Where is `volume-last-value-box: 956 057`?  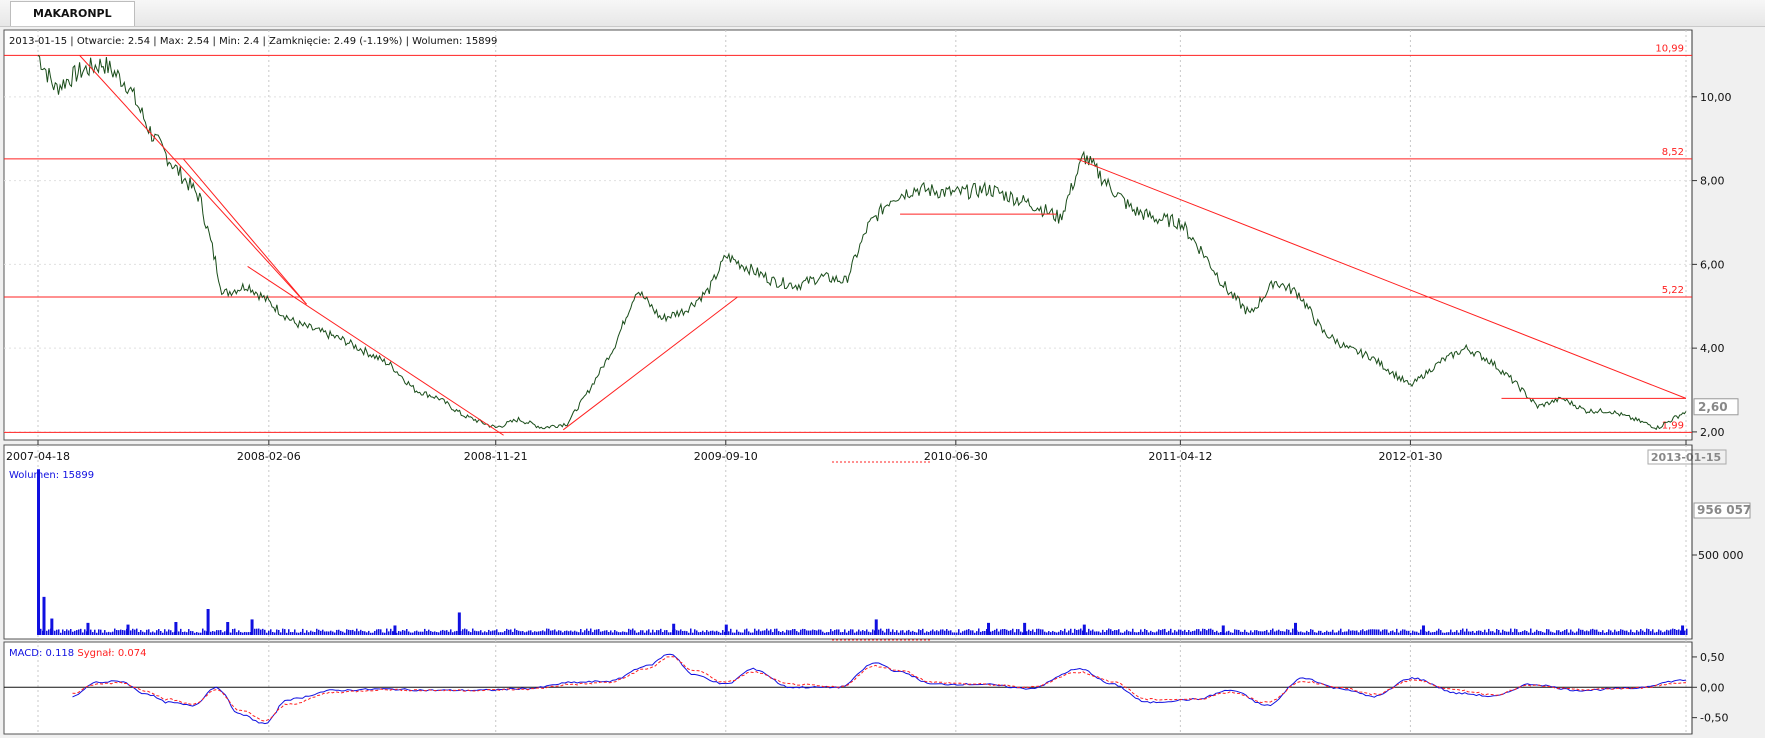 volume-last-value-box: 956 057 is located at coordinates (1722, 510).